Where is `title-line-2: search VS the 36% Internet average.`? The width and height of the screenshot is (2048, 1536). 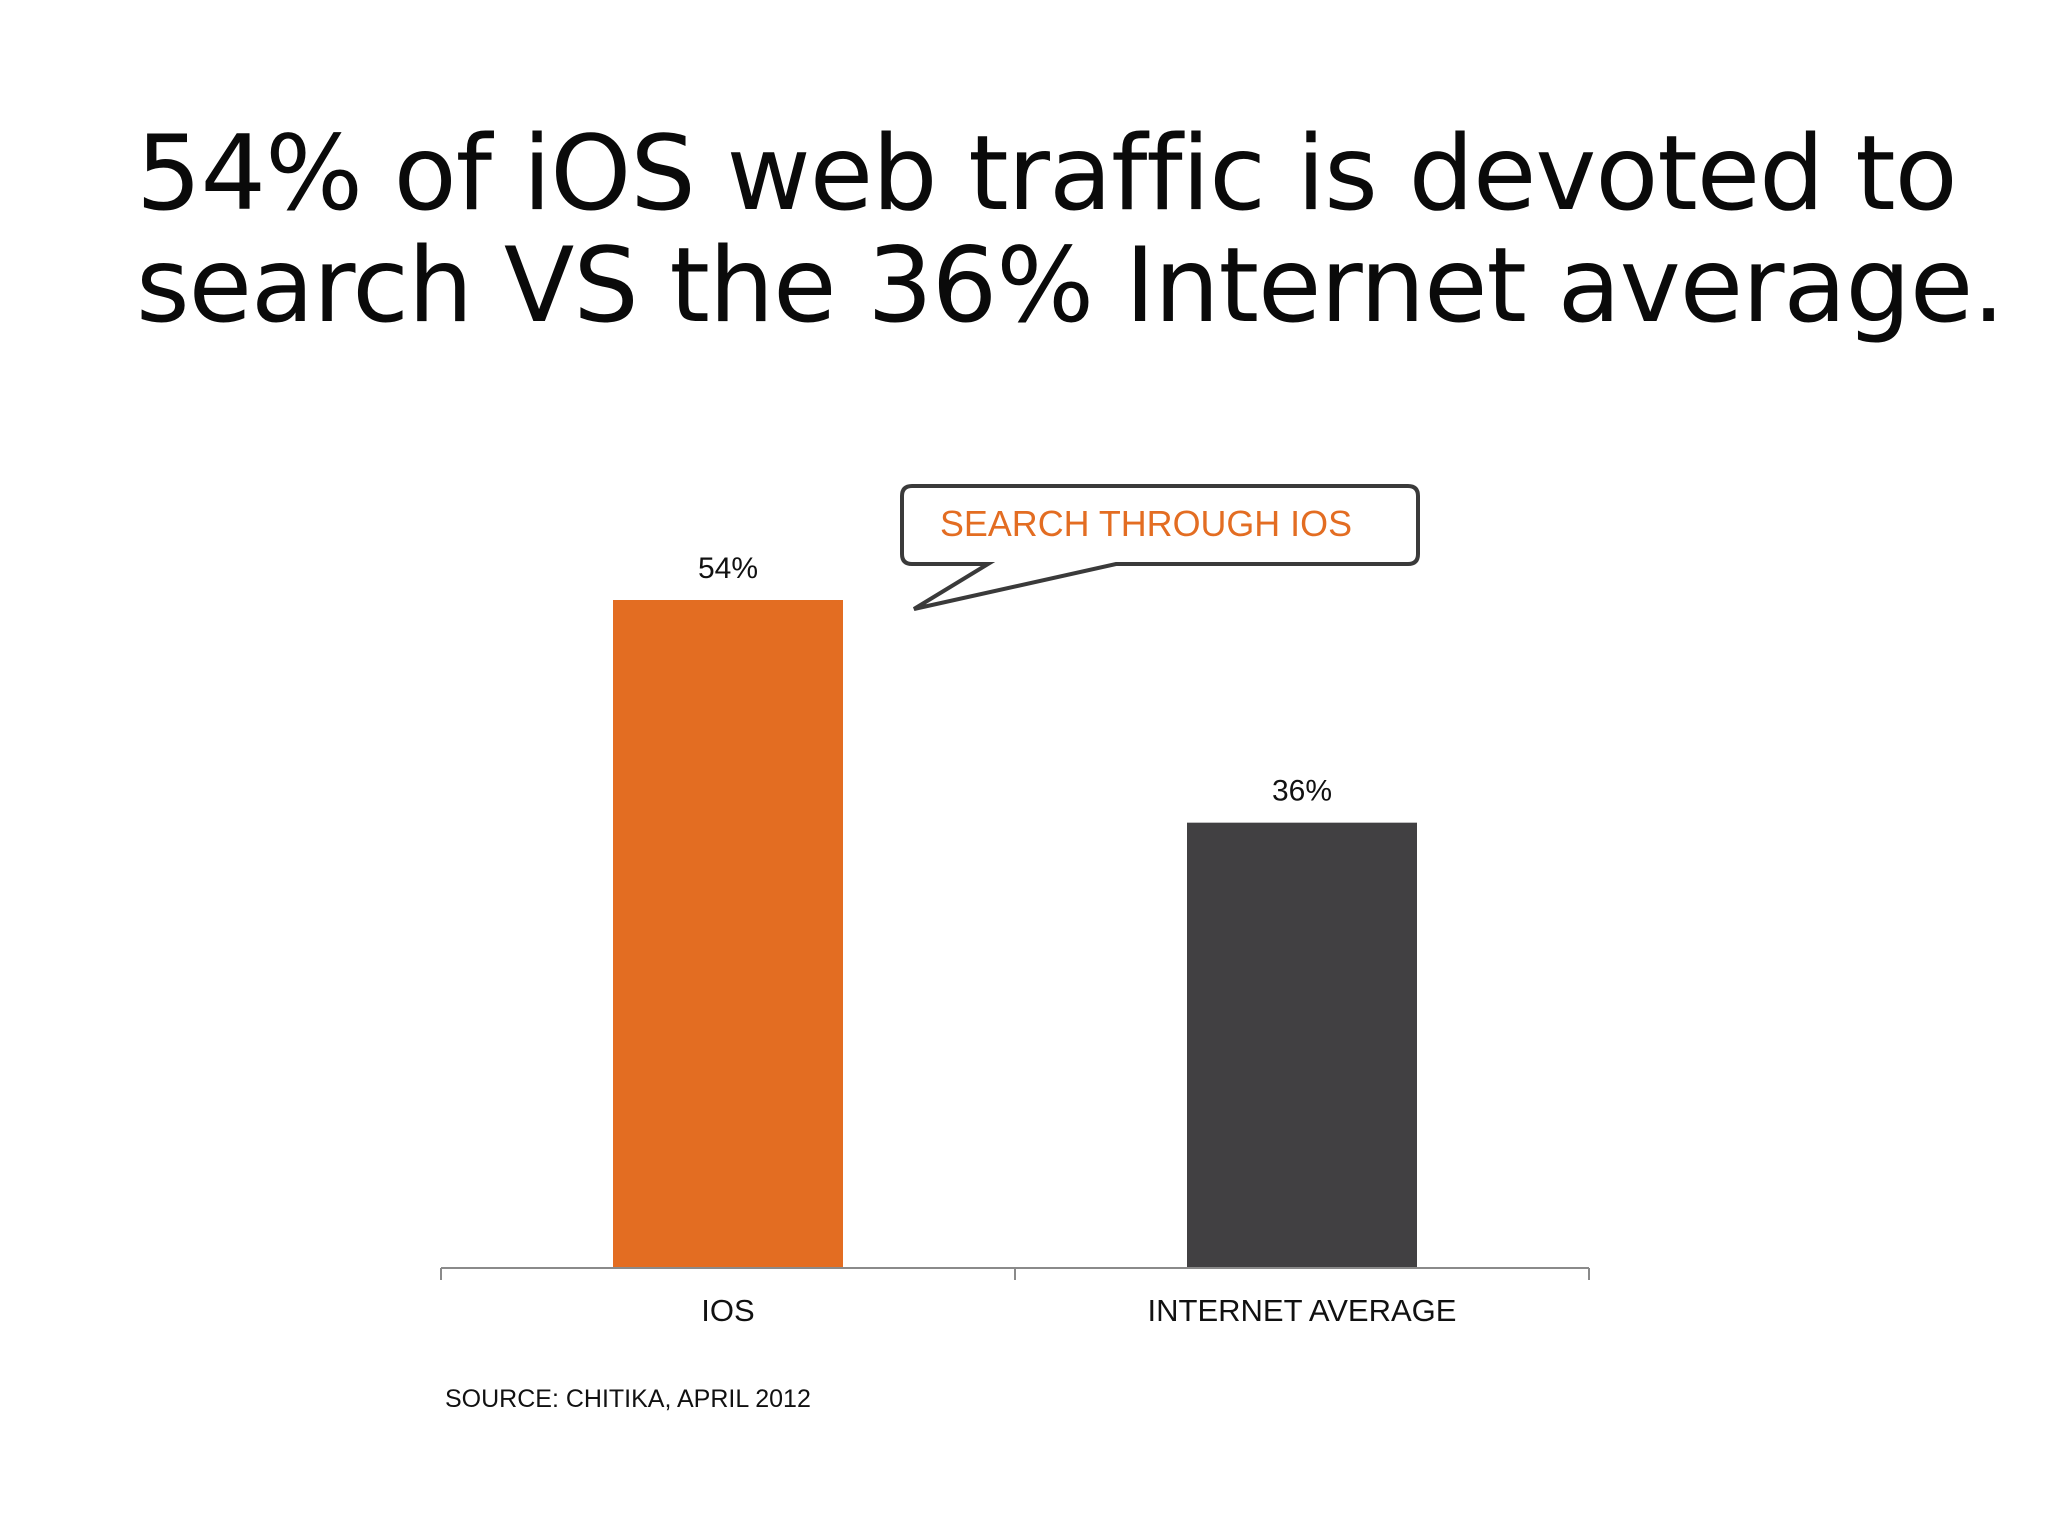 title-line-2: search VS the 36% Internet average. is located at coordinates (1070, 286).